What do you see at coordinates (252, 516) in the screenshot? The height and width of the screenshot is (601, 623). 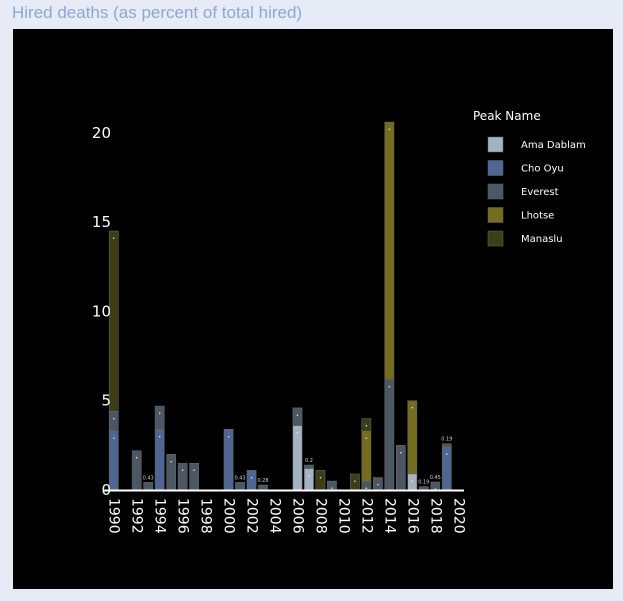 I see `x-tick-label: 2002` at bounding box center [252, 516].